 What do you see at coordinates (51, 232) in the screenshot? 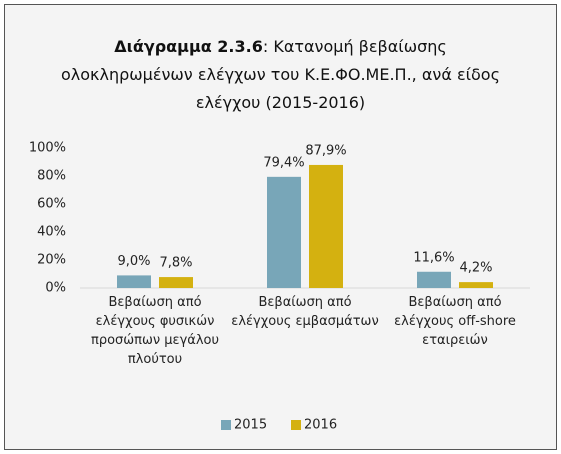
I see `y-tick-label: 40%` at bounding box center [51, 232].